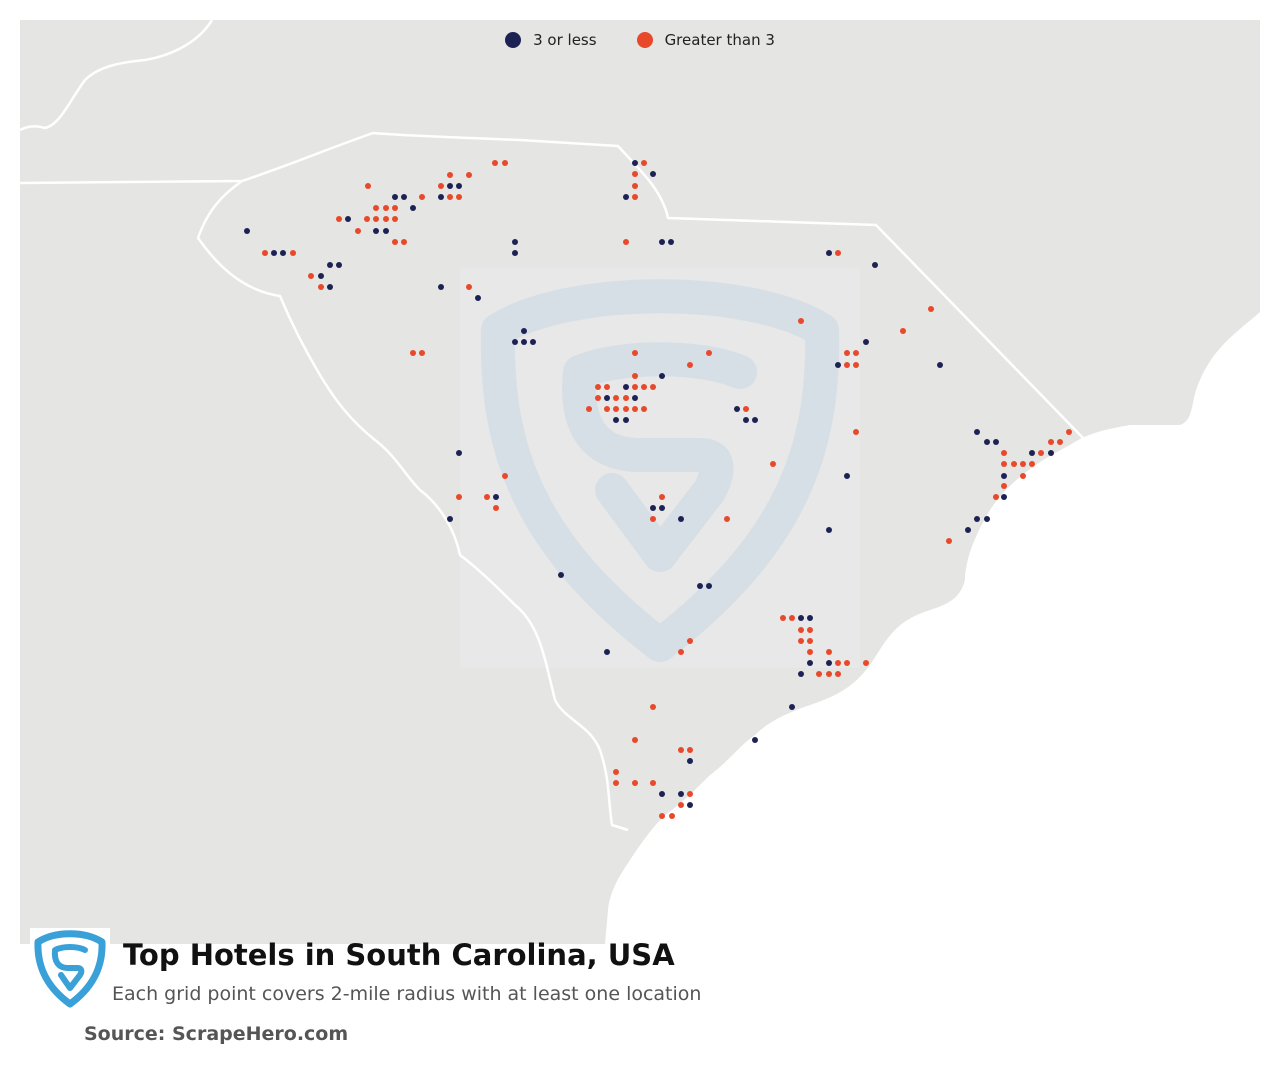  I want to click on scrapehero-shield-logo, so click(70, 968).